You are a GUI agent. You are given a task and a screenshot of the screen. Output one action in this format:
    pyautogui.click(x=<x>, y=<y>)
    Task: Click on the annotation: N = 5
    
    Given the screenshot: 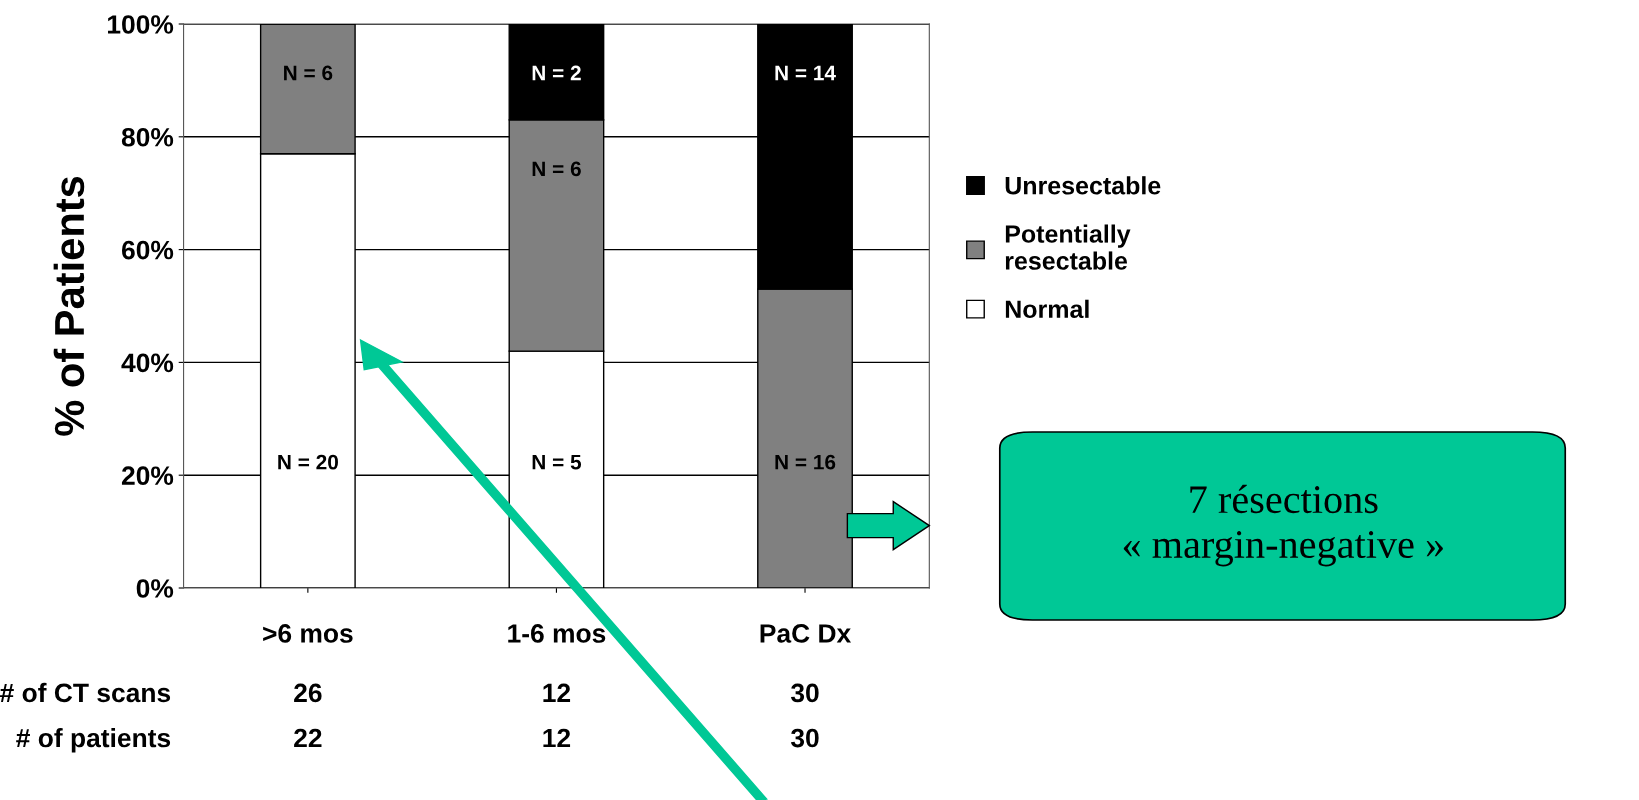 What is the action you would take?
    pyautogui.click(x=557, y=462)
    